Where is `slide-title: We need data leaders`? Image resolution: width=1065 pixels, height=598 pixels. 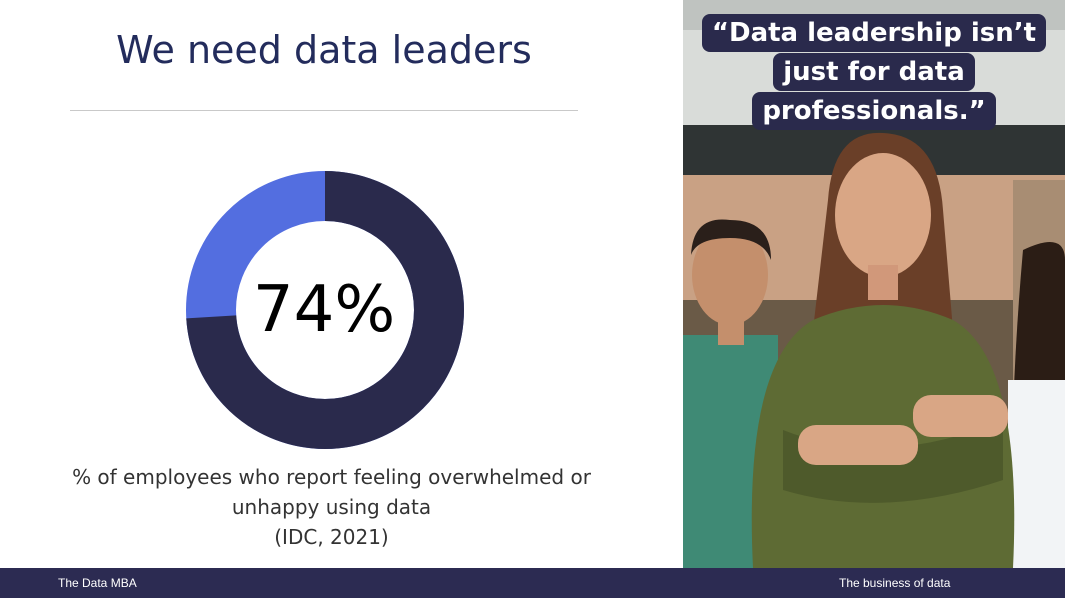
slide-title: We need data leaders is located at coordinates (324, 50).